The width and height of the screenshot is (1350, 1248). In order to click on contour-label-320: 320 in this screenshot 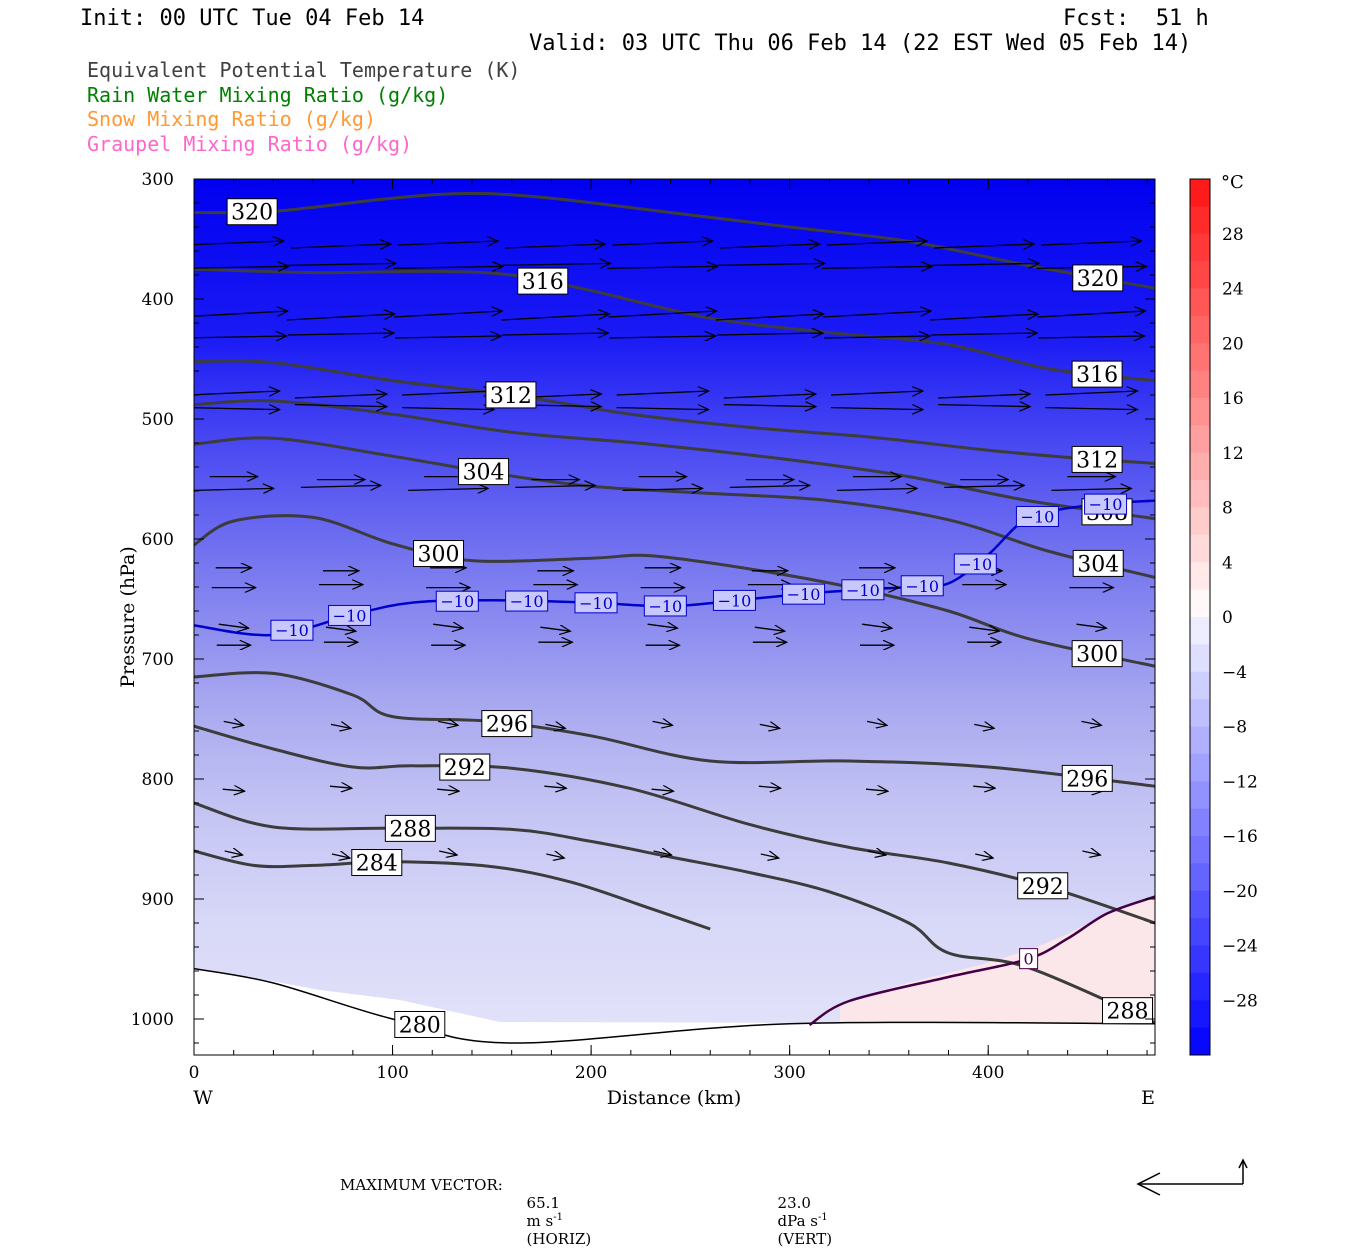, I will do `click(252, 213)`.